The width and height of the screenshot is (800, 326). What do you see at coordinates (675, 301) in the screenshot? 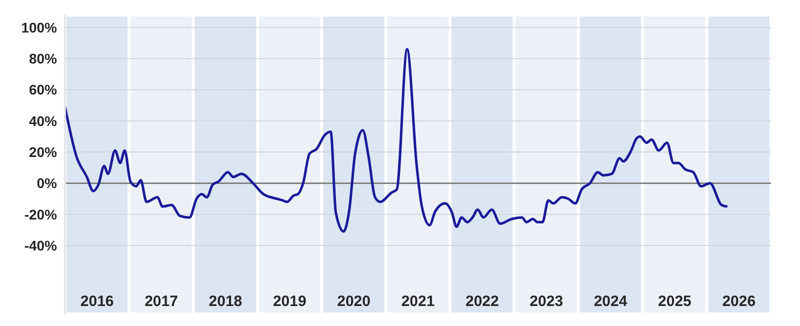
I see `x-tick-label: 2025` at bounding box center [675, 301].